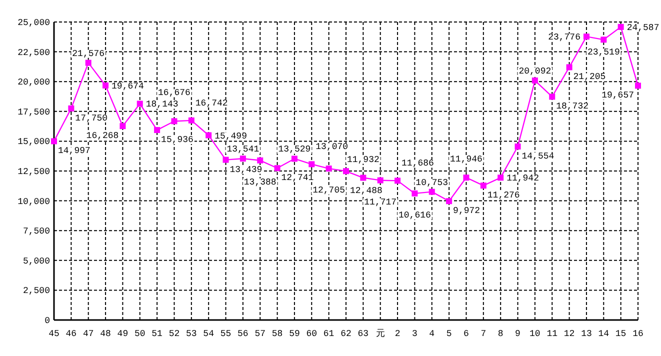 This screenshot has height=356, width=661. What do you see at coordinates (36, 291) in the screenshot?
I see `ytick: 2,500` at bounding box center [36, 291].